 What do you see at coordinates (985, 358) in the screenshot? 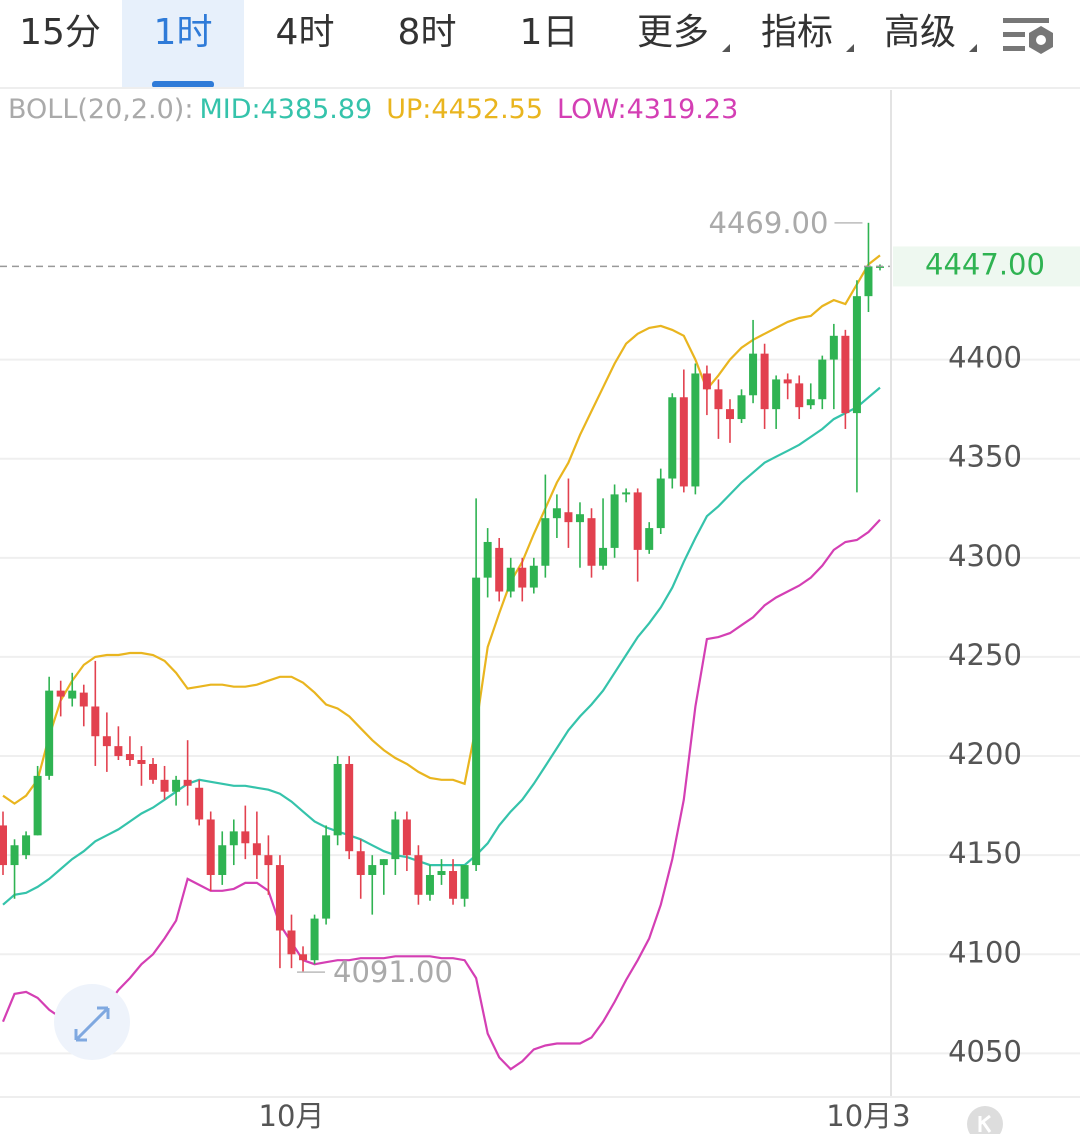
I see `y-tick-label: 4400` at bounding box center [985, 358].